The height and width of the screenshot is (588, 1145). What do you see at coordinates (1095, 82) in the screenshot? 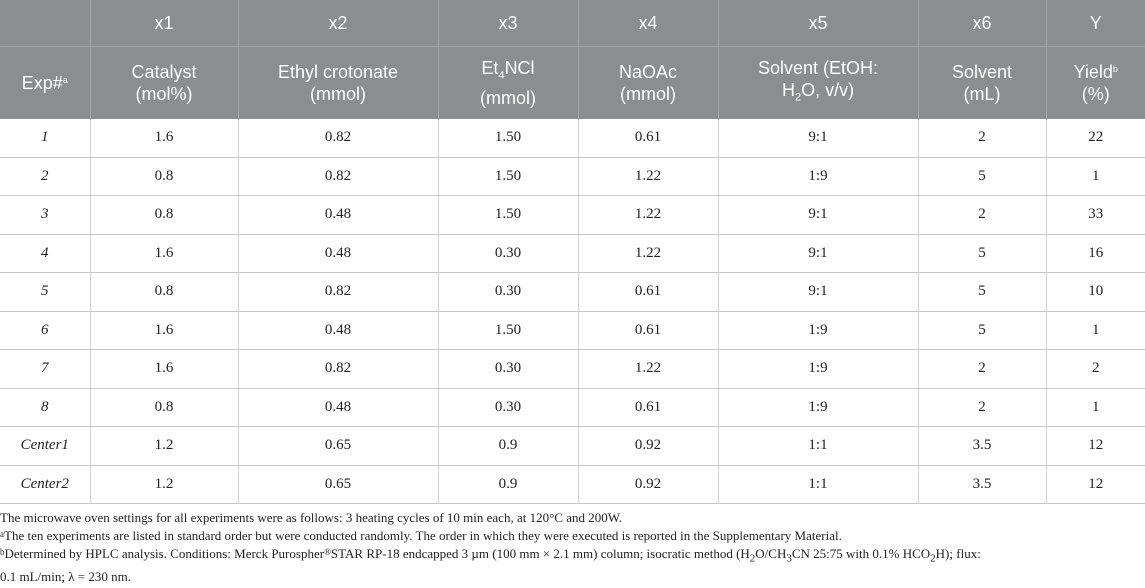
I see `header-yield: Yieldb (%)` at bounding box center [1095, 82].